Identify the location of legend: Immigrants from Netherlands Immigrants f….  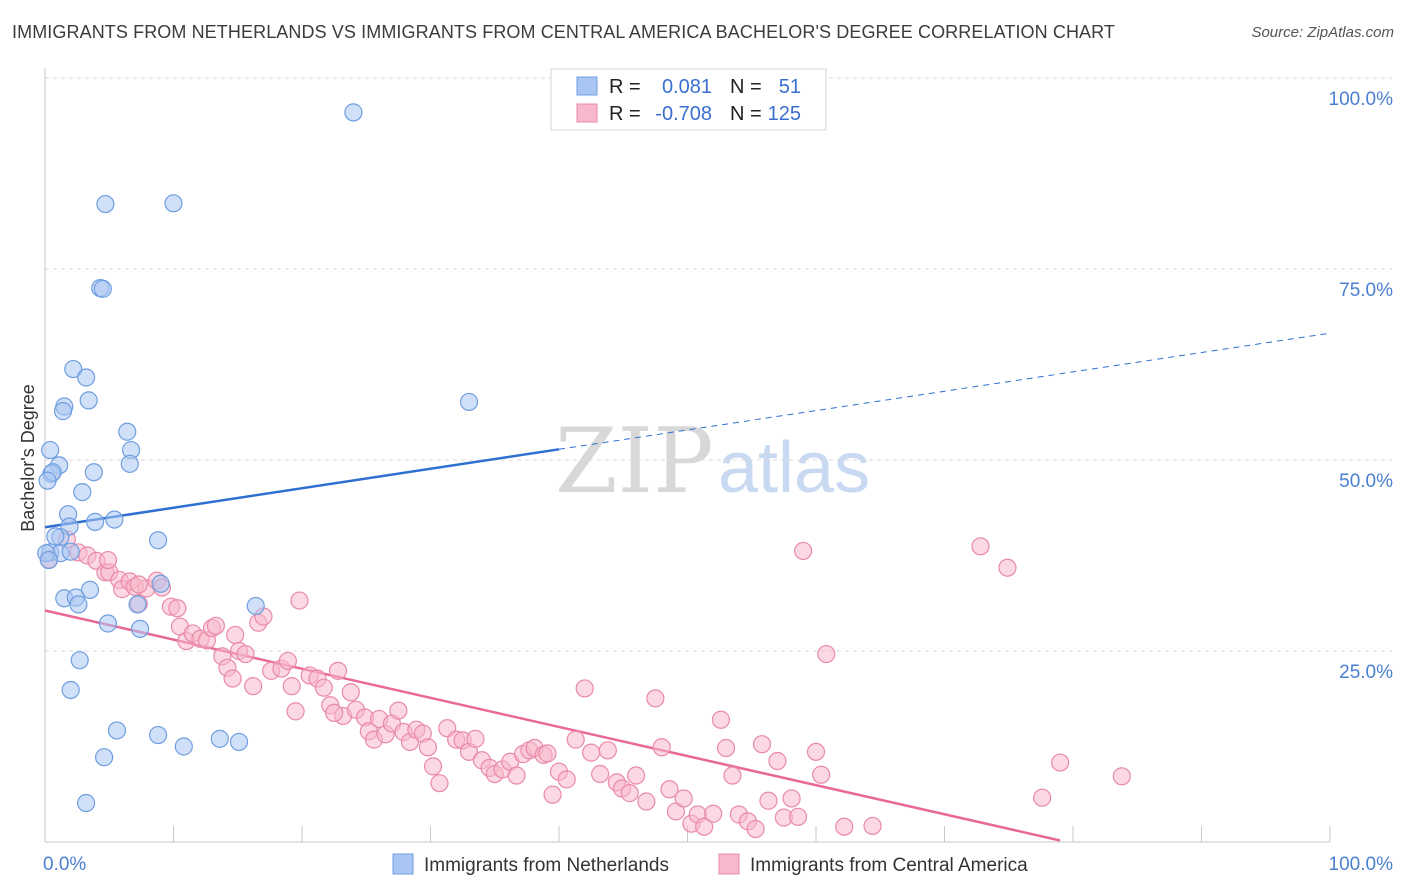
(710, 864).